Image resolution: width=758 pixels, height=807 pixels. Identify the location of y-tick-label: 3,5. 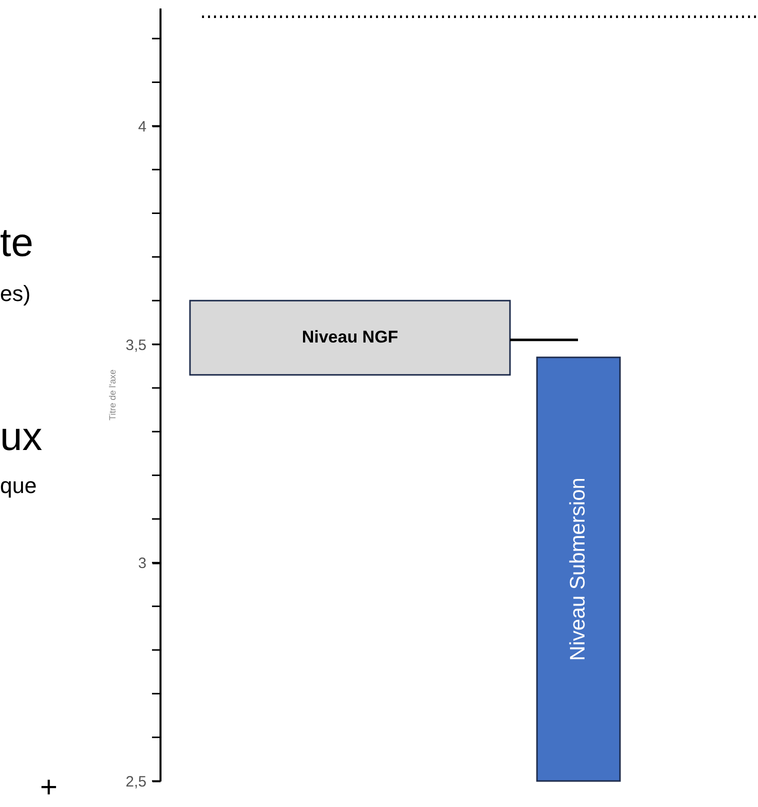
(136, 345).